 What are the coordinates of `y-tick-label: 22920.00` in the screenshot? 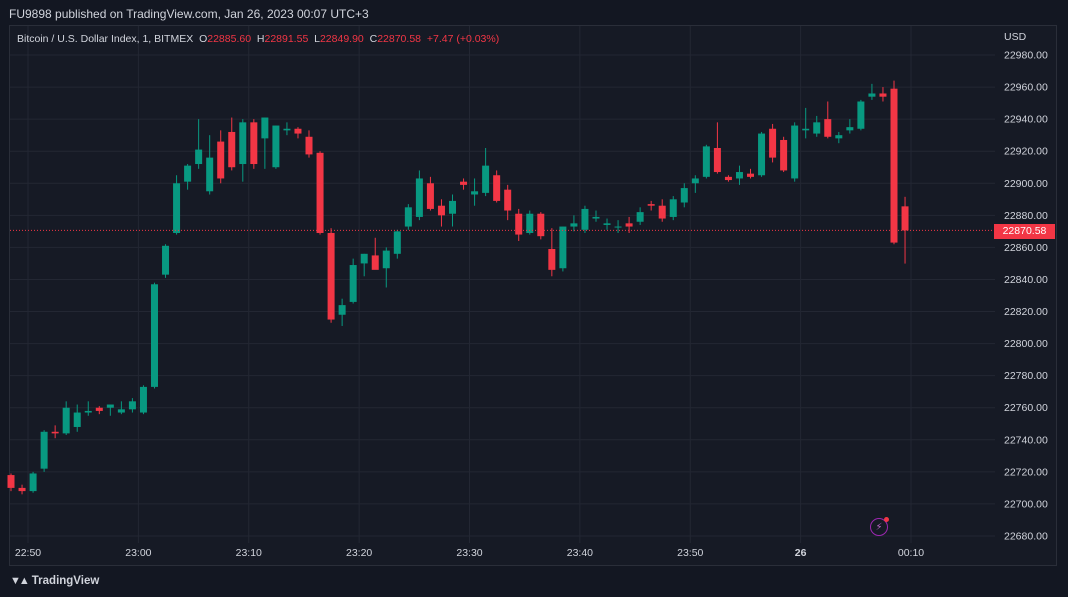 It's located at (1026, 152).